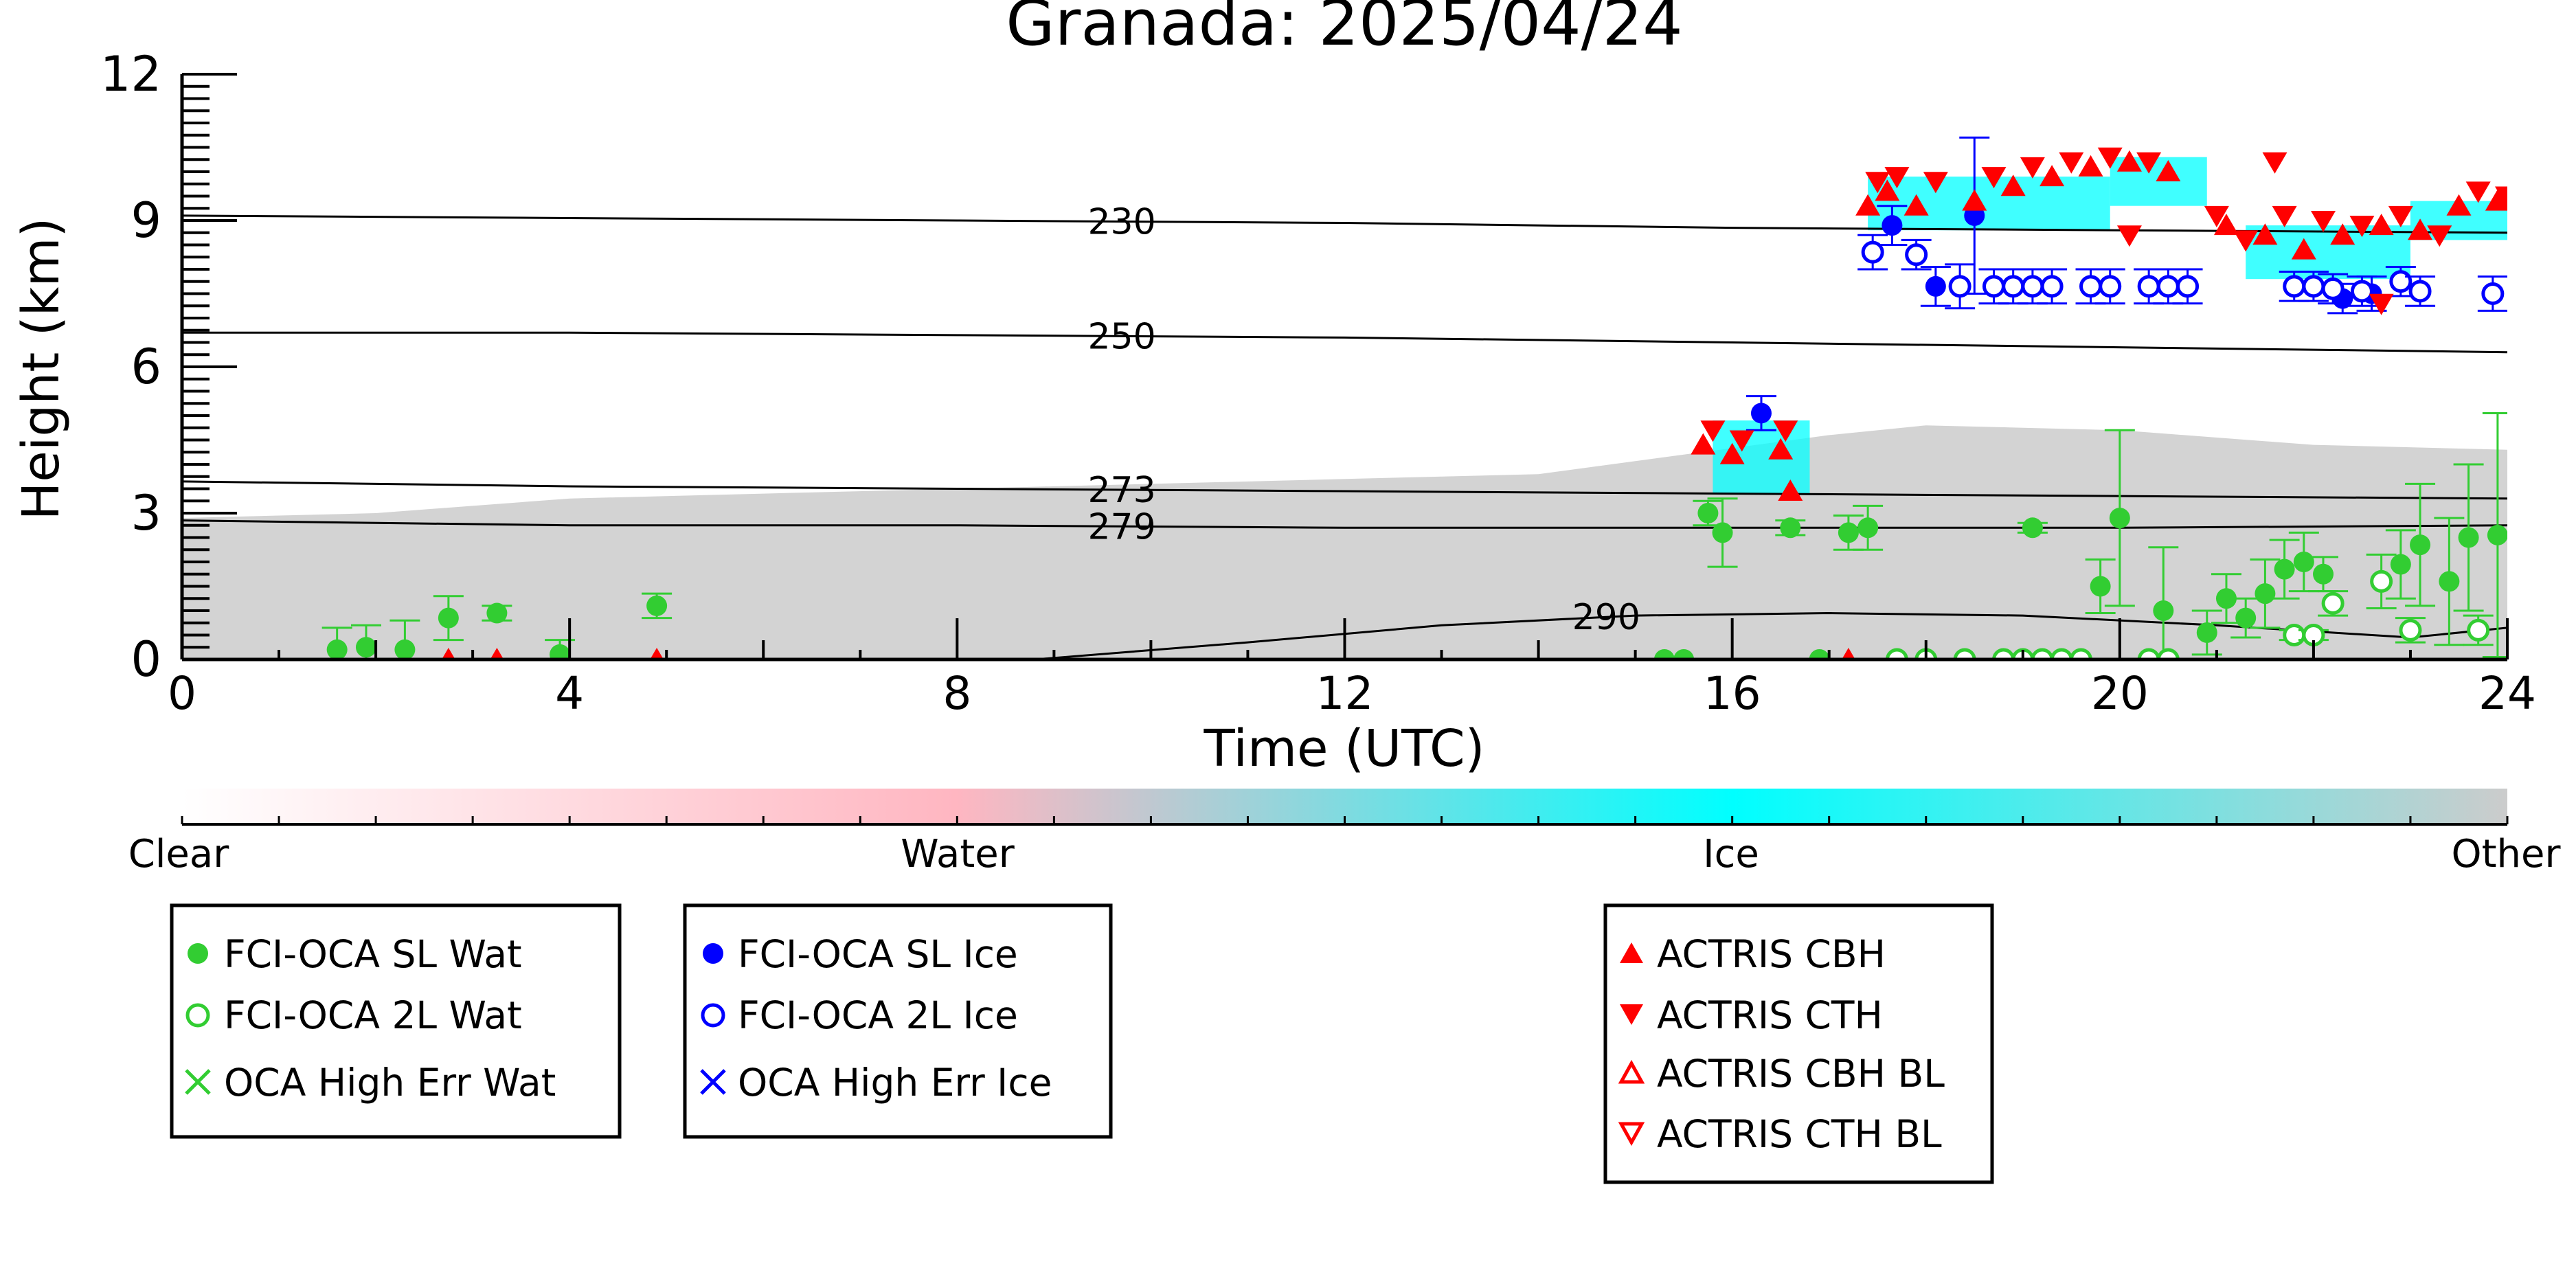  What do you see at coordinates (146, 220) in the screenshot?
I see `y-tick-label-9: 9` at bounding box center [146, 220].